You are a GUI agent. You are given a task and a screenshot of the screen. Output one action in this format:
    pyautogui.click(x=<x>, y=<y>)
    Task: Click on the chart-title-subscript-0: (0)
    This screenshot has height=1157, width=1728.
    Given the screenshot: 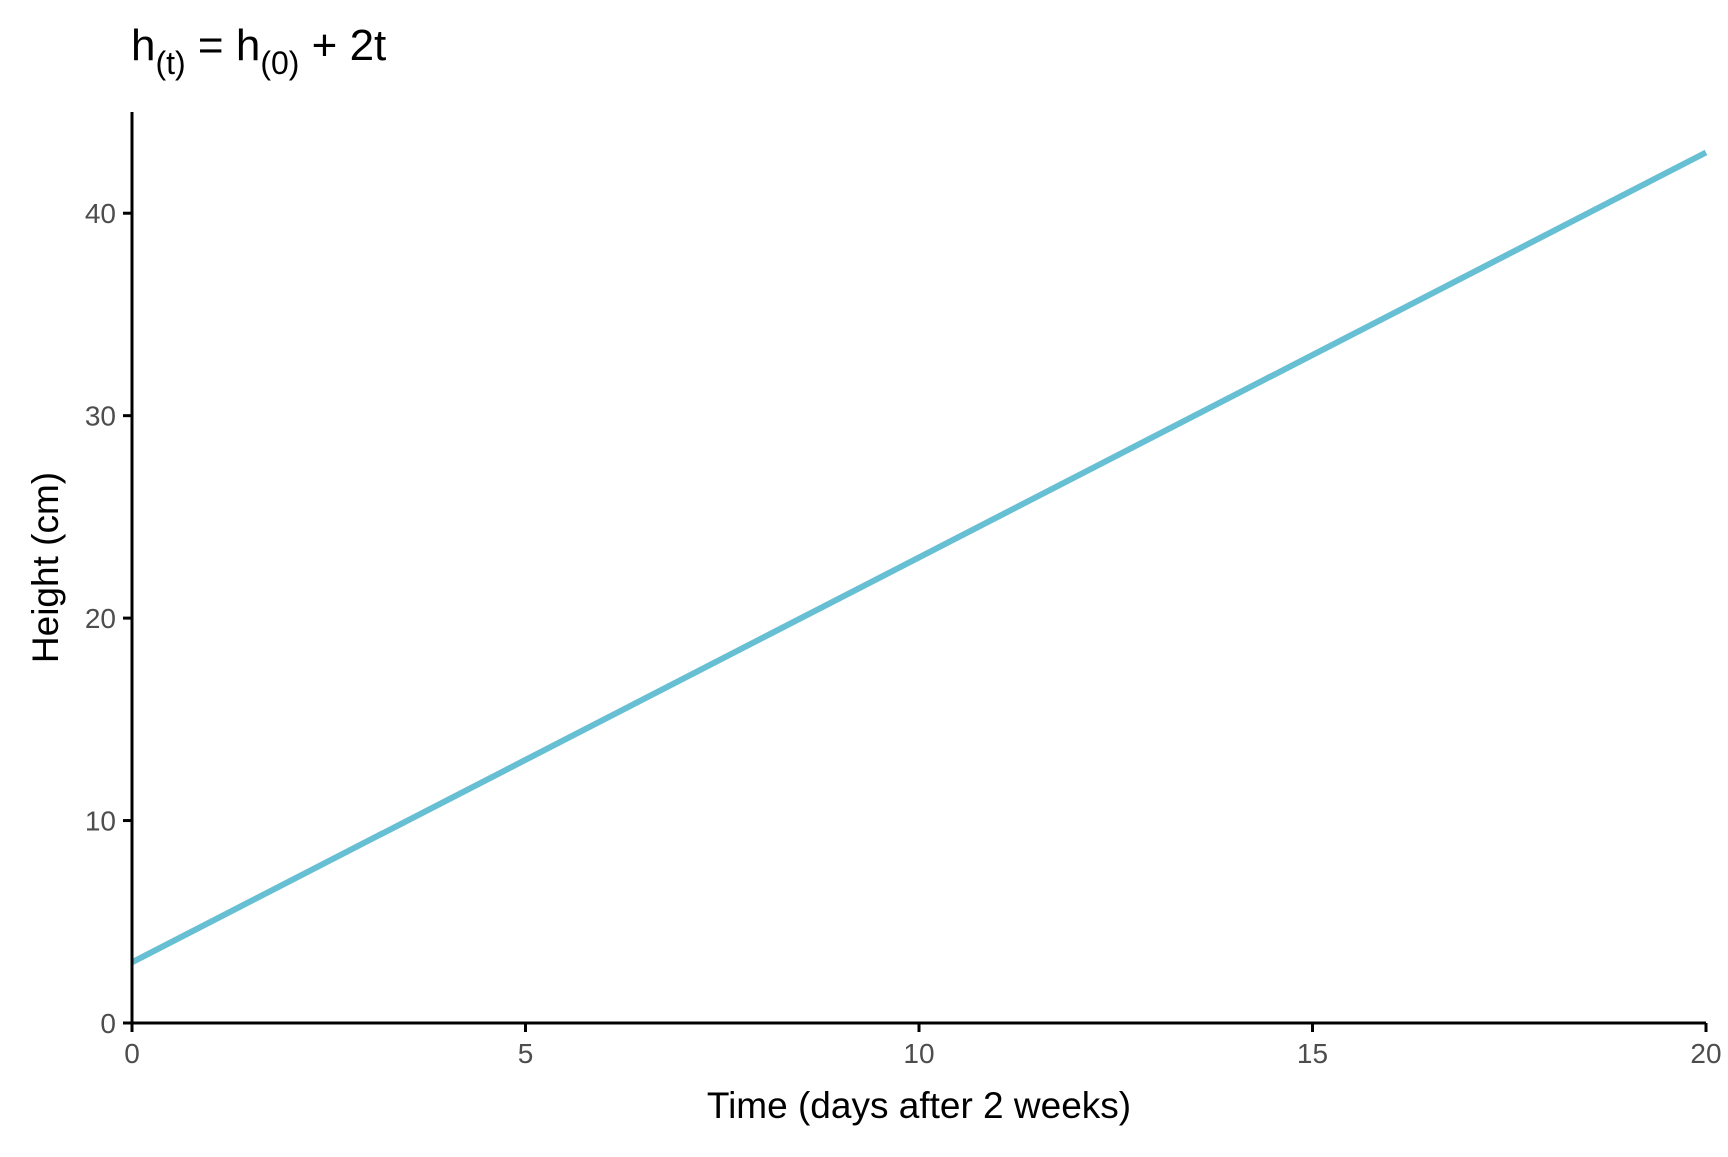 What is the action you would take?
    pyautogui.click(x=279, y=63)
    